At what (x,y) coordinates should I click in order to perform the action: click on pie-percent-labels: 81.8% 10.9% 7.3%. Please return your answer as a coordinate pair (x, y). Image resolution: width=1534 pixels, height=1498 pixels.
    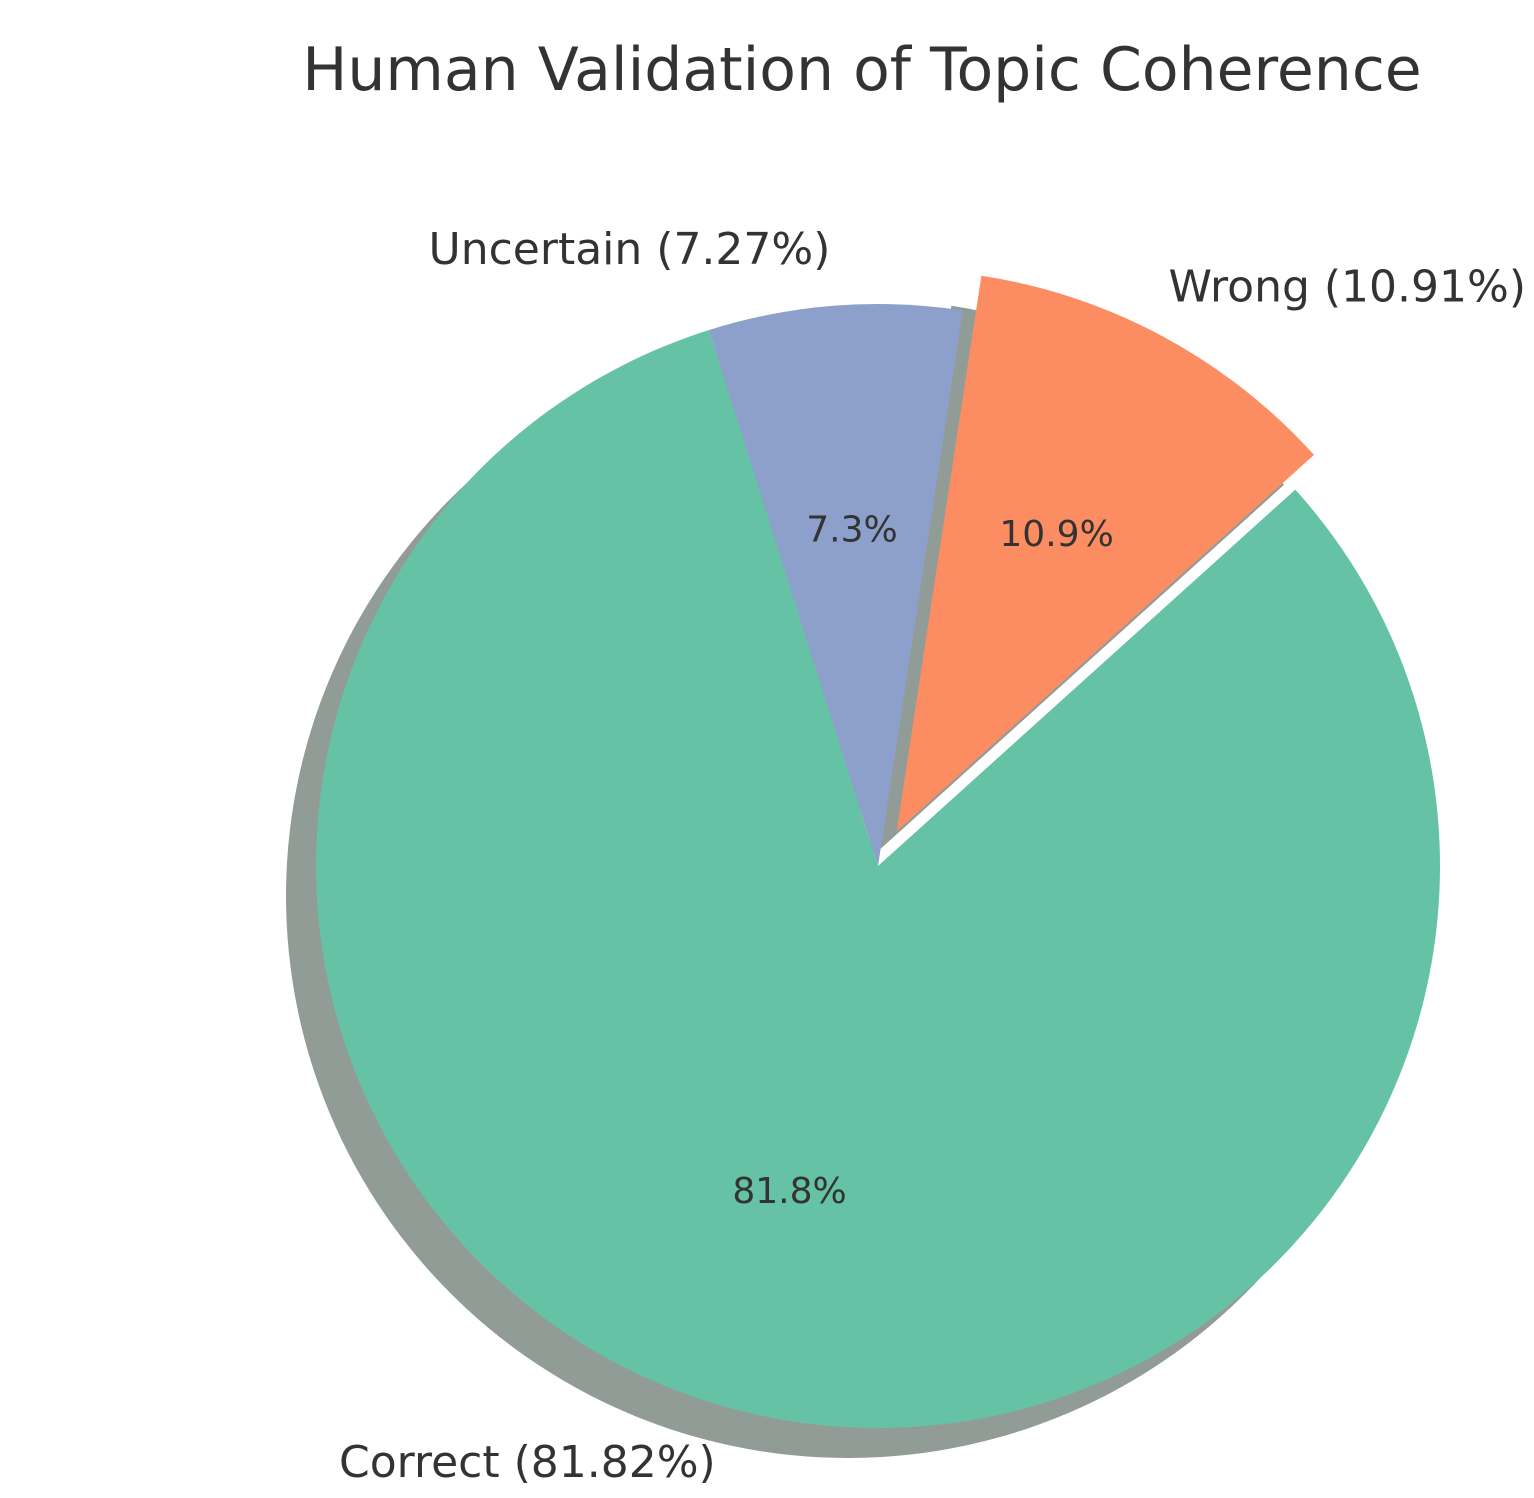
    Looking at the image, I should click on (922, 860).